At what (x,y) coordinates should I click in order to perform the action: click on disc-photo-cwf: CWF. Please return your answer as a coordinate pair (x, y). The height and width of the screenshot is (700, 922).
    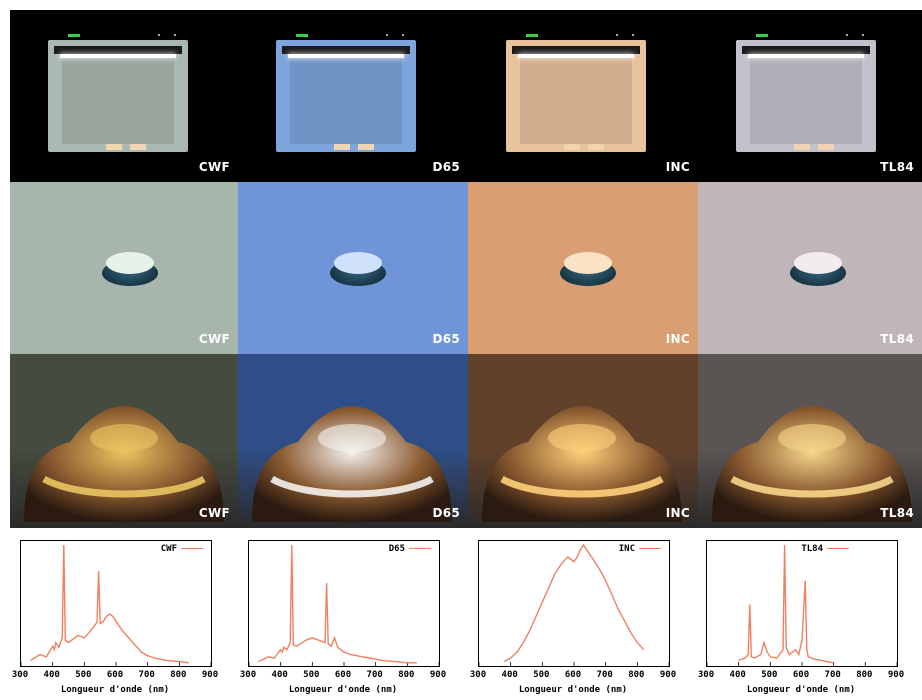
    Looking at the image, I should click on (124, 268).